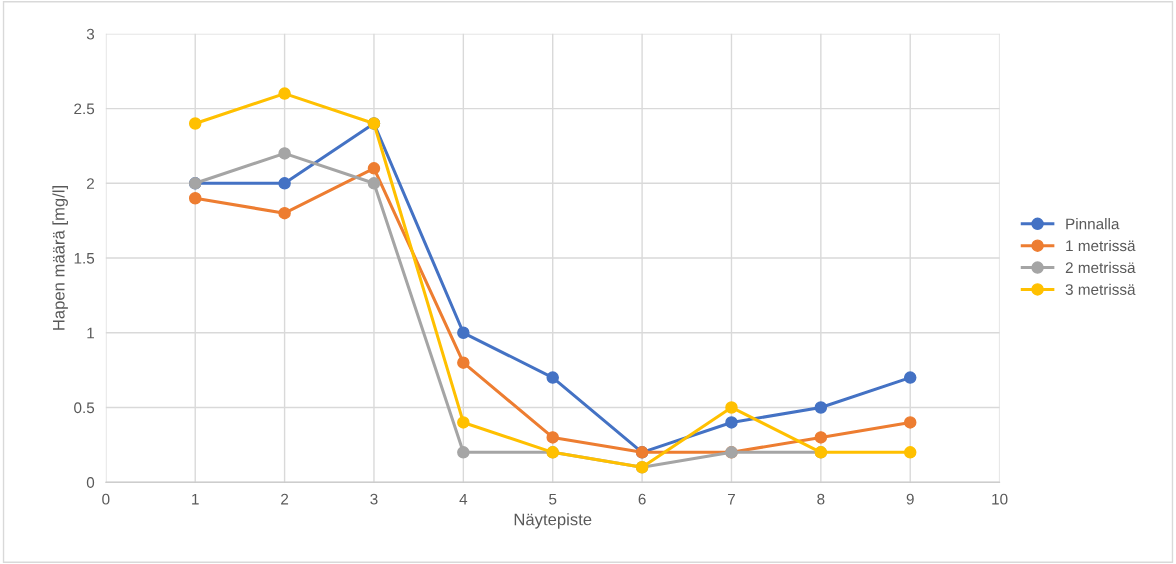  What do you see at coordinates (195, 499) in the screenshot?
I see `x-tick-label: 1` at bounding box center [195, 499].